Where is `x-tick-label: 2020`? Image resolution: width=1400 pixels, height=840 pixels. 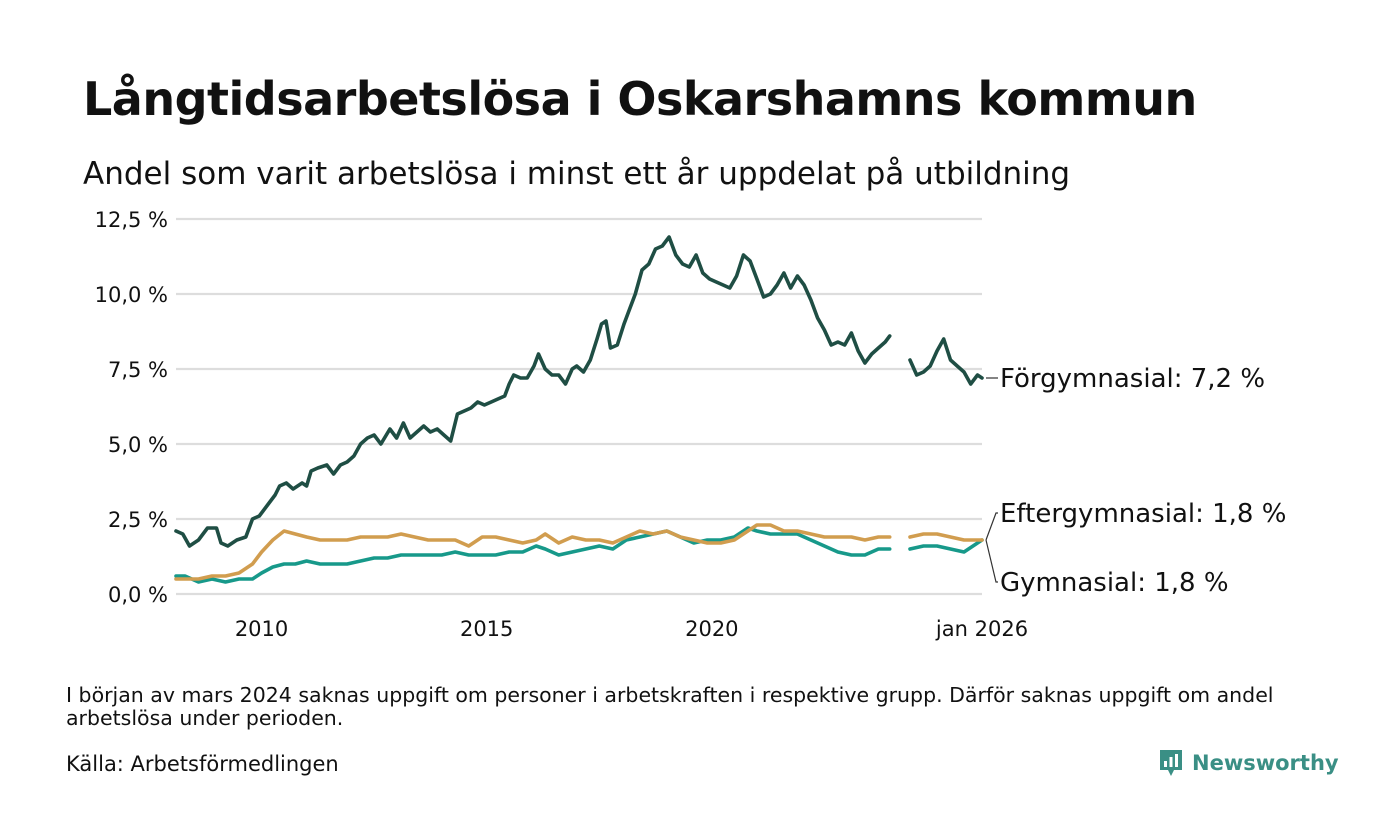 x-tick-label: 2020 is located at coordinates (711, 629).